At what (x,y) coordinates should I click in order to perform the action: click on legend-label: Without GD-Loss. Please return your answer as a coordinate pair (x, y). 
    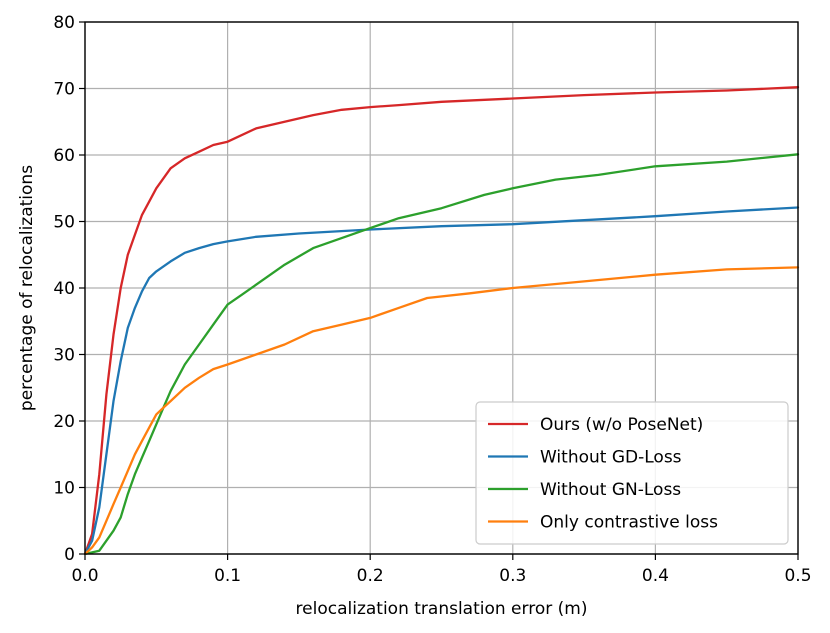
    Looking at the image, I should click on (611, 458).